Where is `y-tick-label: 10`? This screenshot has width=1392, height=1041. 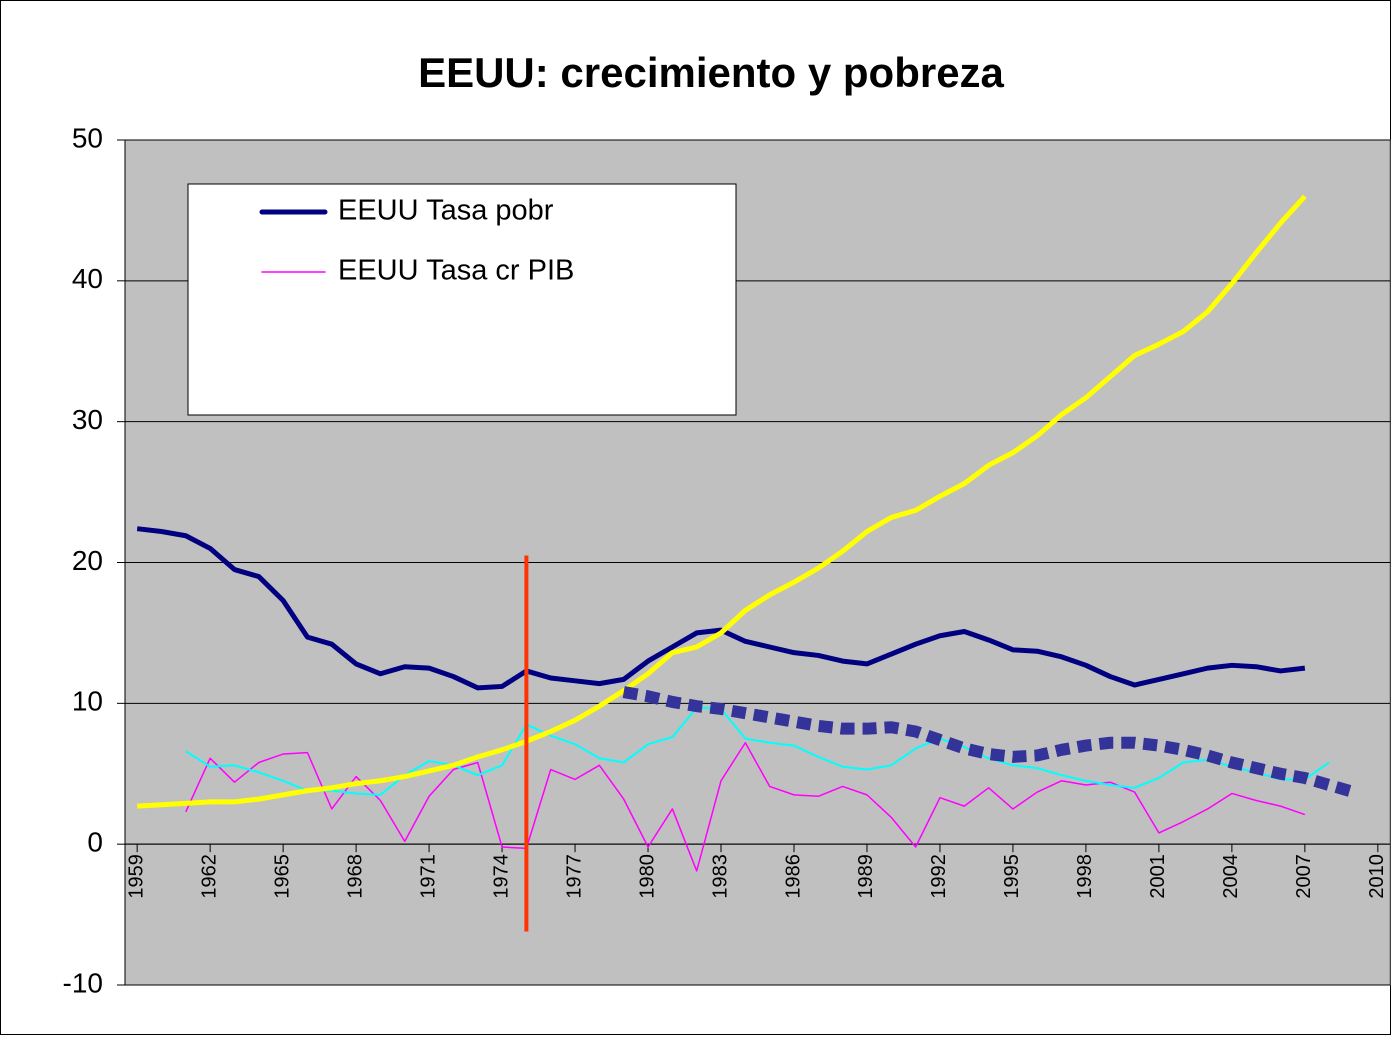 y-tick-label: 10 is located at coordinates (87, 701).